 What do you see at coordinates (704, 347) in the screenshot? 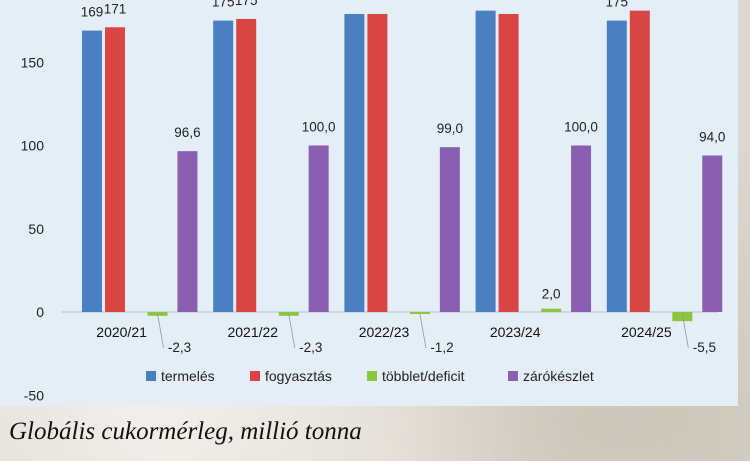
I see `data-label: -5,5` at bounding box center [704, 347].